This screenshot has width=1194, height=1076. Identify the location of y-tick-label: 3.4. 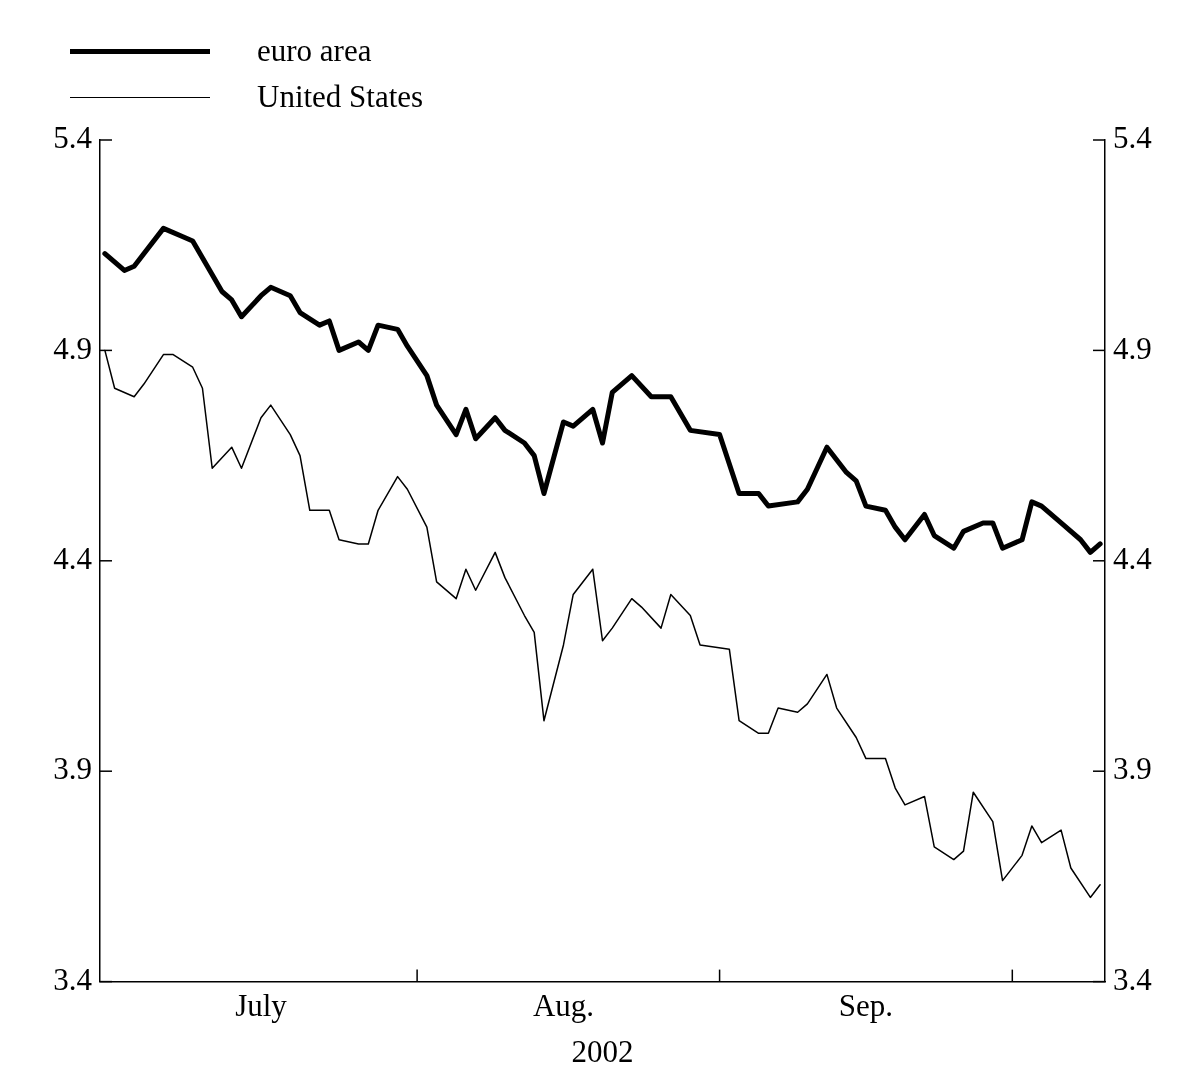
(73, 979).